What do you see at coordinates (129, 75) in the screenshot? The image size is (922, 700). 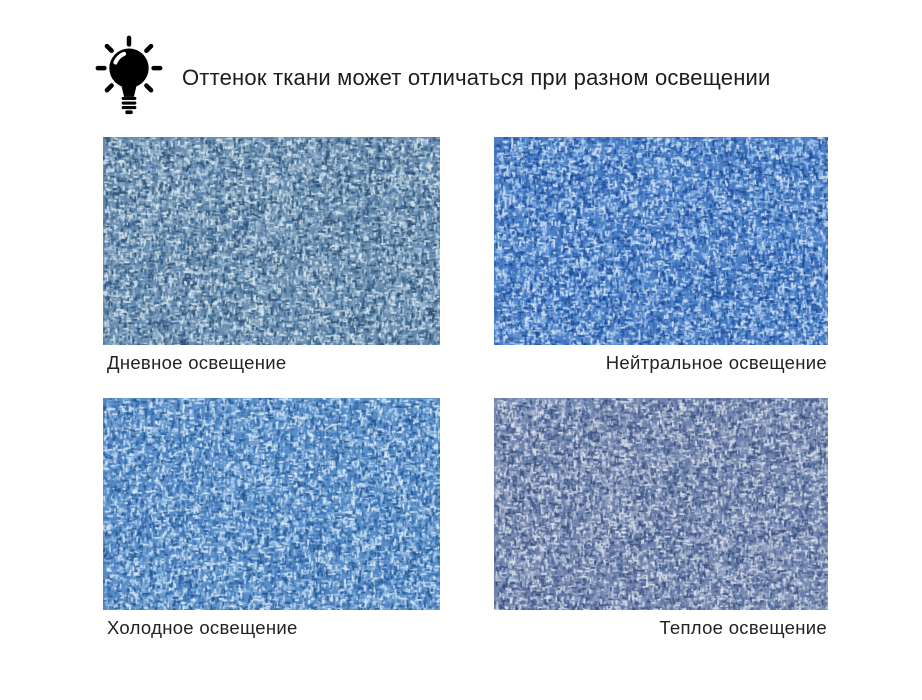 I see `lightbulb-idea-icon` at bounding box center [129, 75].